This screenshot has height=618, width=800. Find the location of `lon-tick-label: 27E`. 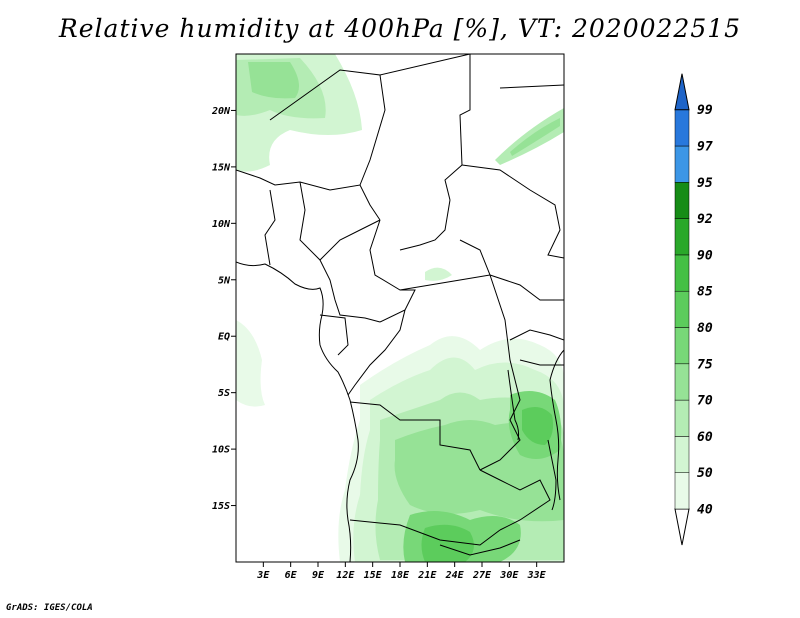

lon-tick-label: 27E is located at coordinates (482, 575).